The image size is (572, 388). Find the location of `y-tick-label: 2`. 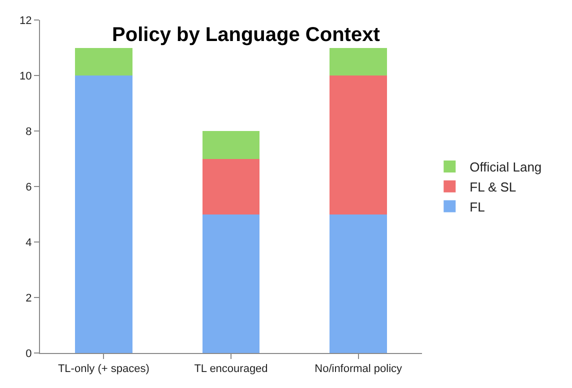

y-tick-label: 2 is located at coordinates (29, 298).